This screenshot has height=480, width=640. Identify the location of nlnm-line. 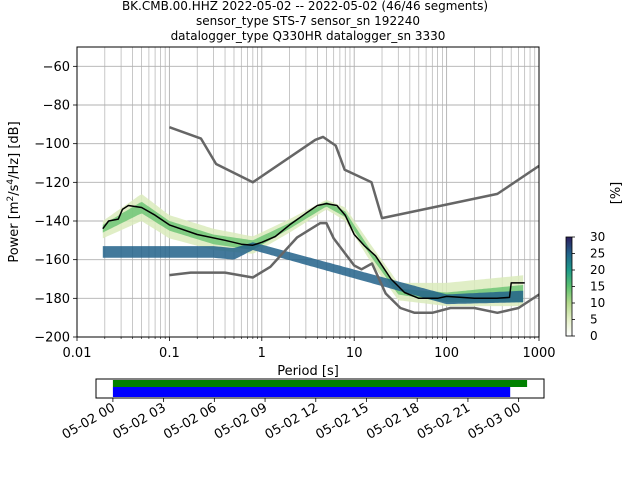
(354, 268).